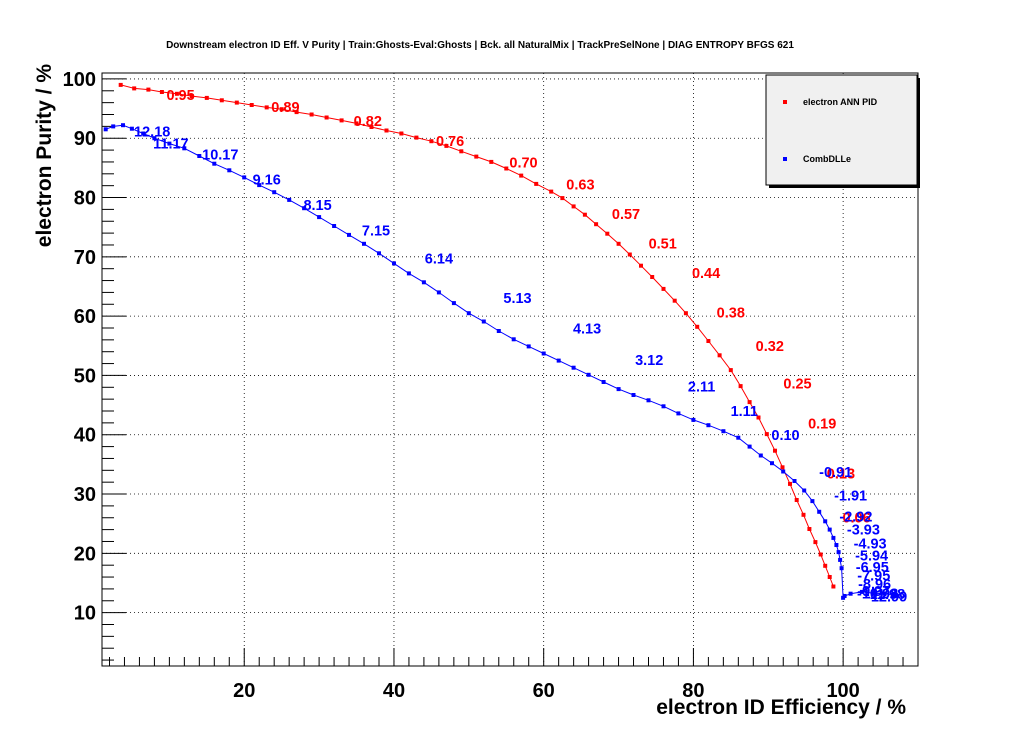 This screenshot has width=1020, height=740. Describe the element at coordinates (376, 232) in the screenshot. I see `cut-value-label: 7.15` at that location.